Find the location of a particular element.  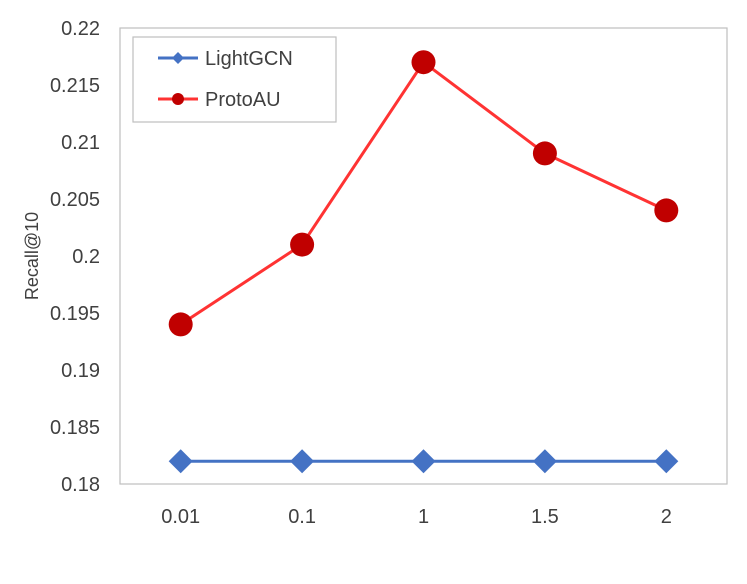

y-tick-label: 0.205 is located at coordinates (75, 200).